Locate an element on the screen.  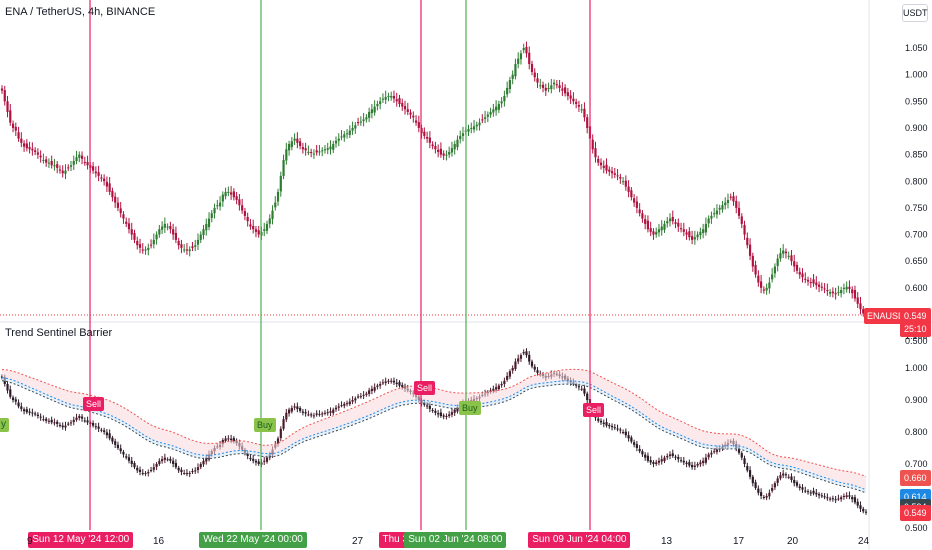
price-axis-tick: 1.000 is located at coordinates (916, 75).